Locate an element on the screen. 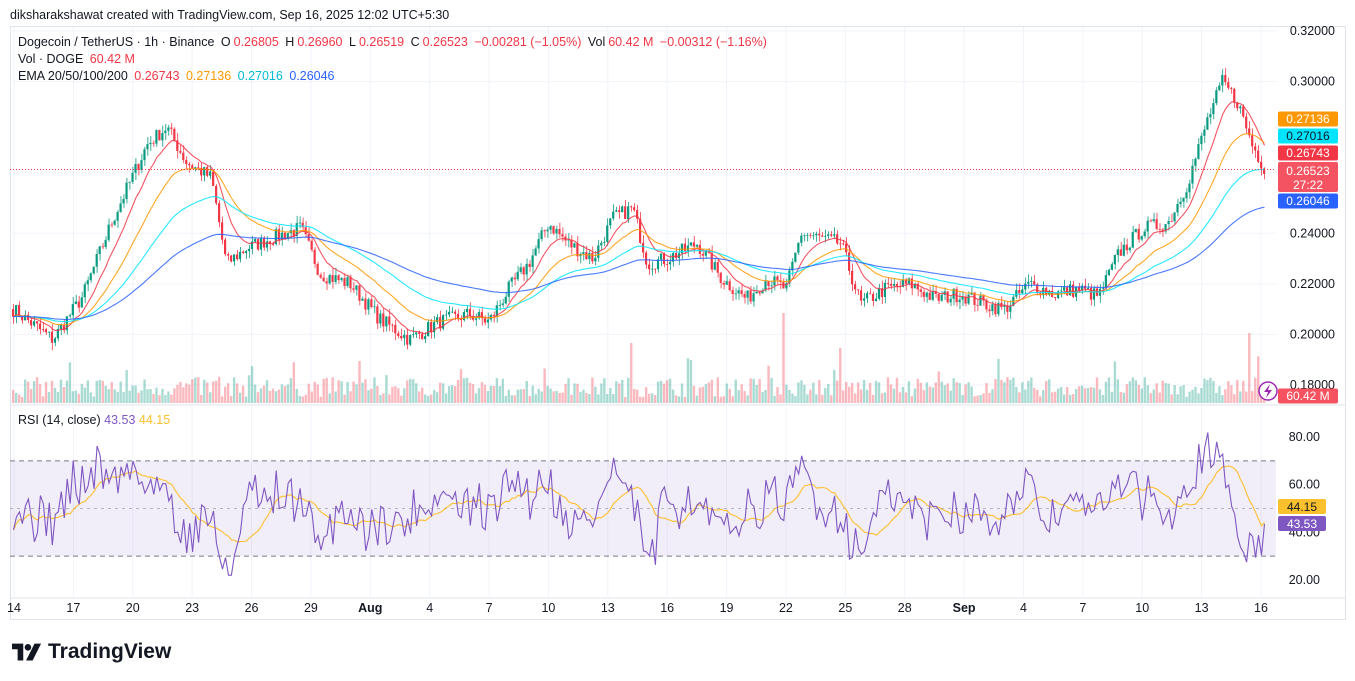 Image resolution: width=1355 pixels, height=681 pixels. legend-volume-label: Vol · DOGE is located at coordinates (51, 59).